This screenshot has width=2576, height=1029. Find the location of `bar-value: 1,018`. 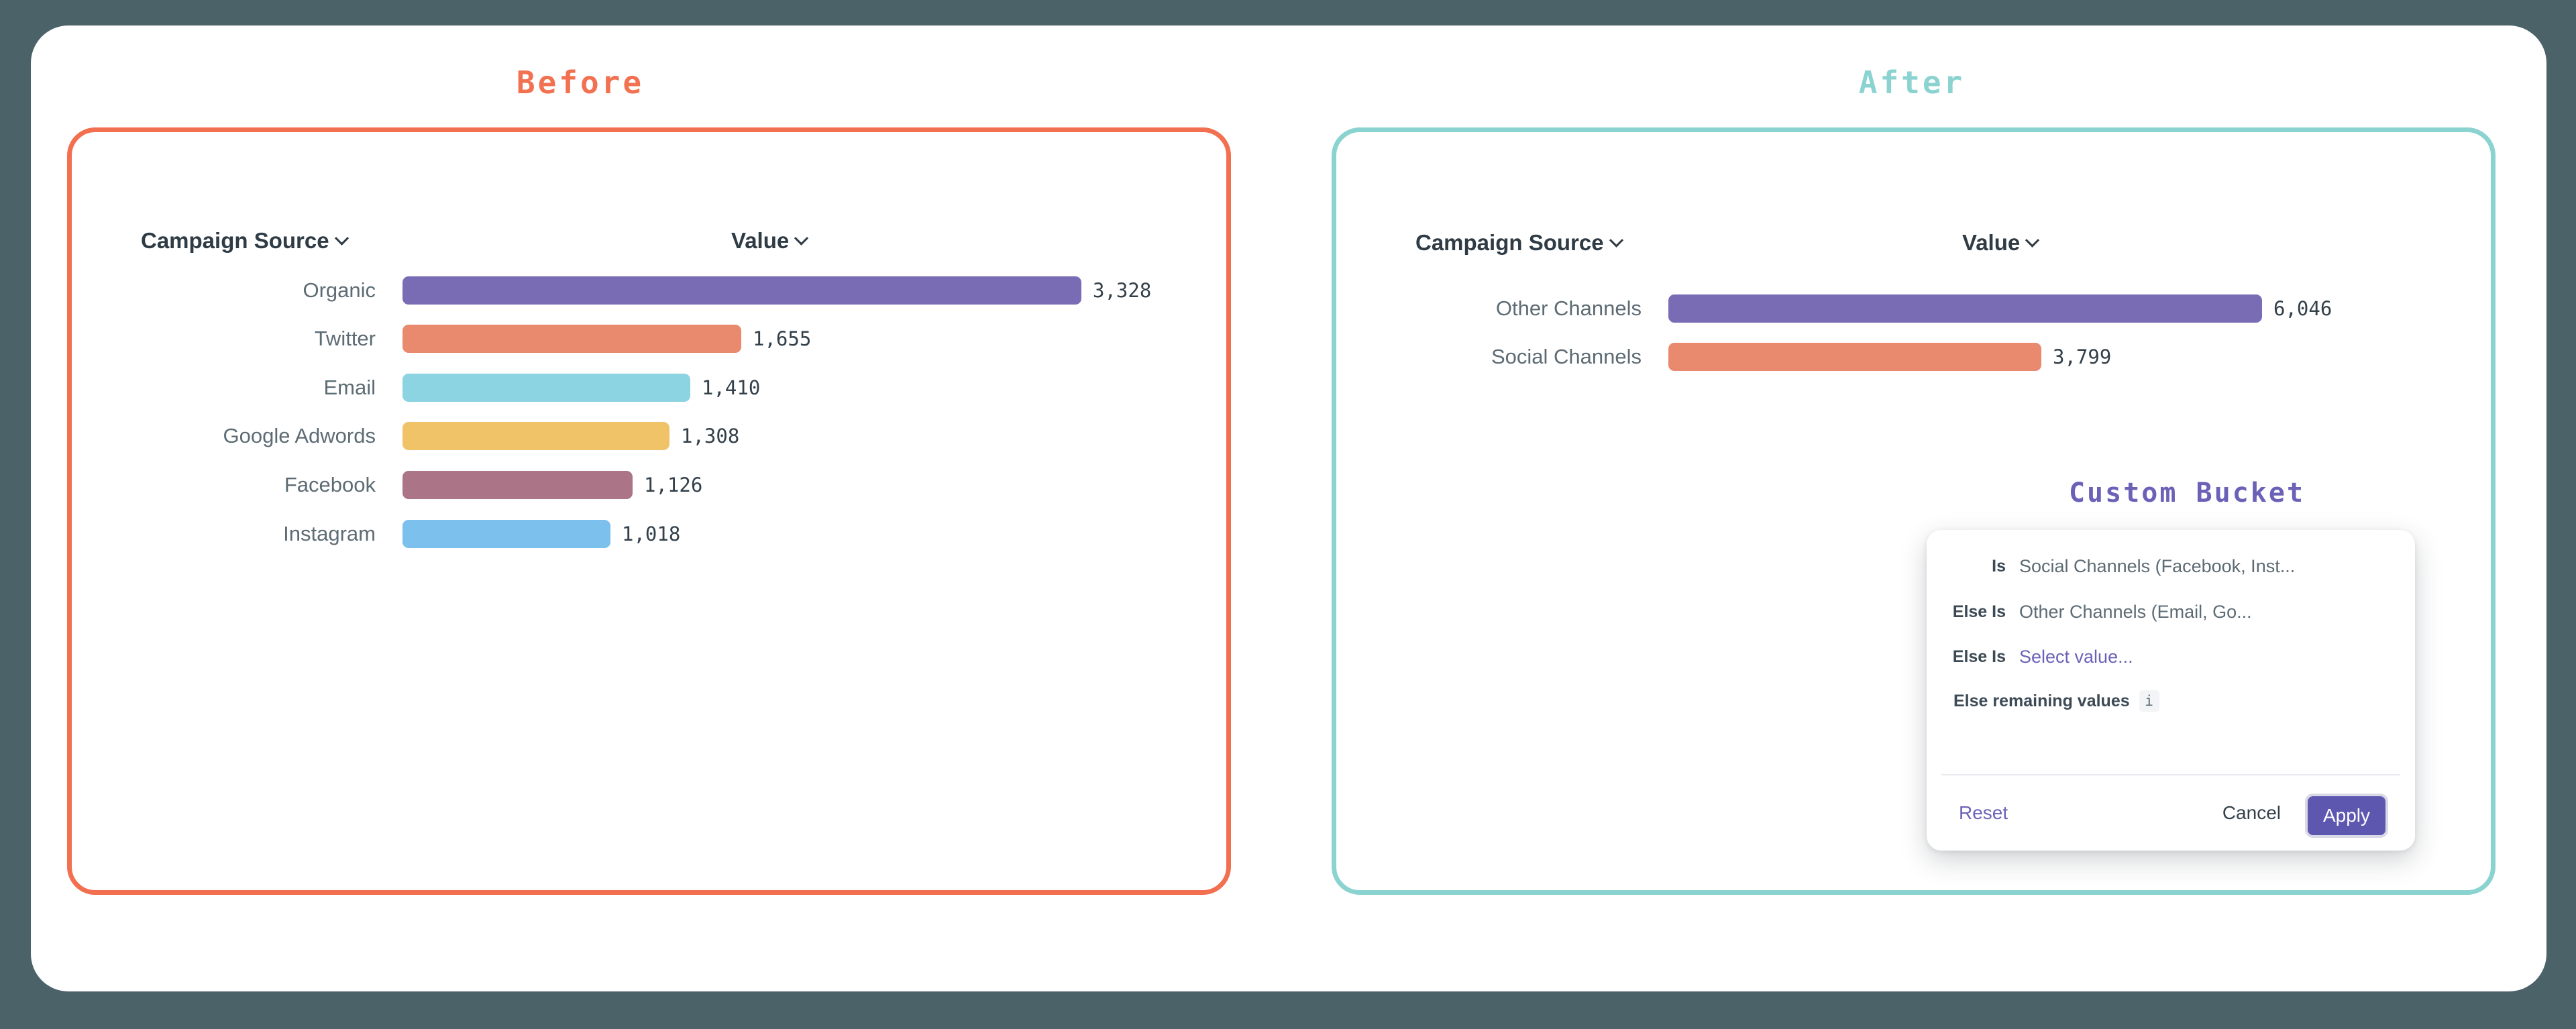

bar-value: 1,018 is located at coordinates (651, 534).